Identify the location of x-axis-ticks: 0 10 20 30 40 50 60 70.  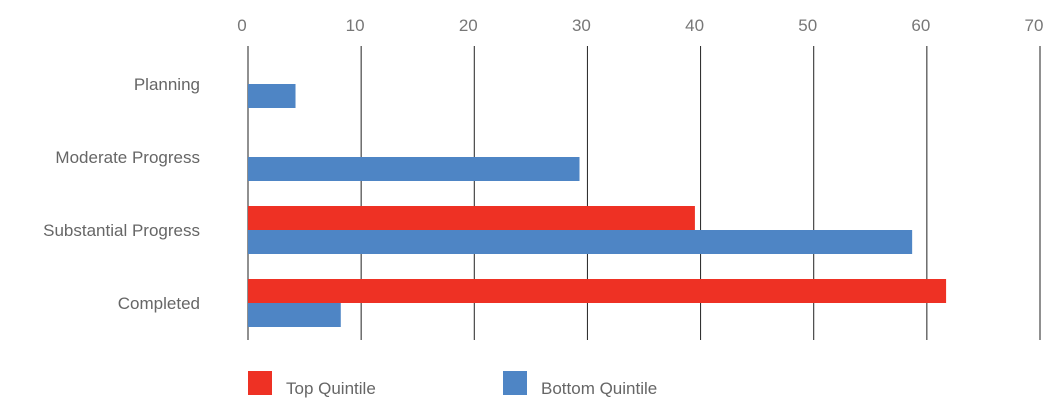
(640, 25).